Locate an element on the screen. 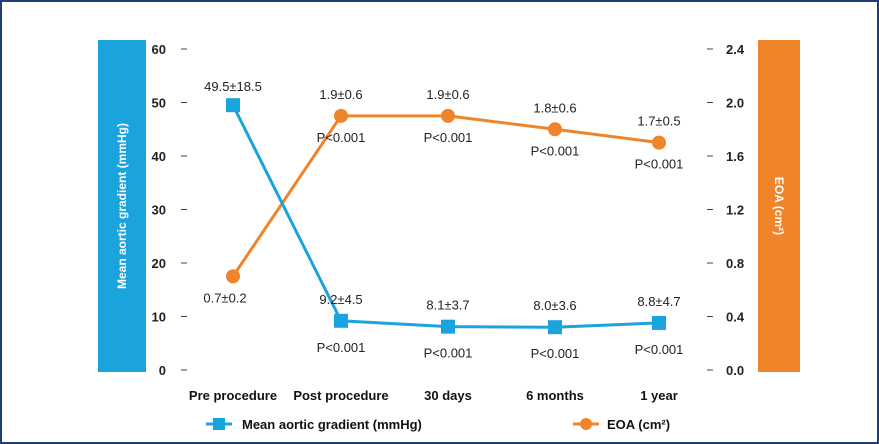 This screenshot has height=444, width=879. eoa-value-label: 1.7±0.5 is located at coordinates (658, 121).